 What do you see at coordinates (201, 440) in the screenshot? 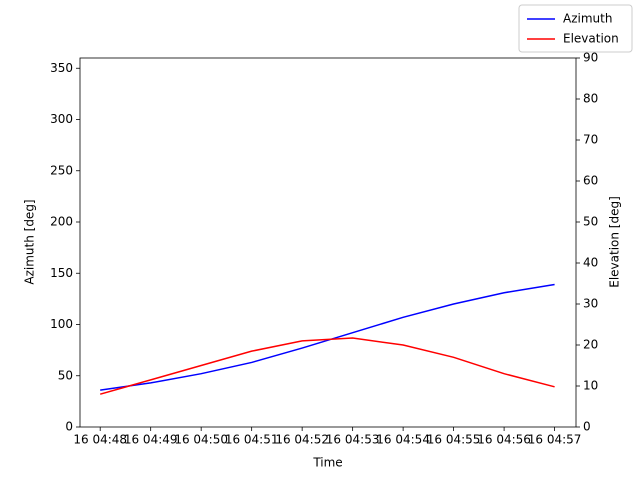
I see `x-tick-label: 16 04:50` at bounding box center [201, 440].